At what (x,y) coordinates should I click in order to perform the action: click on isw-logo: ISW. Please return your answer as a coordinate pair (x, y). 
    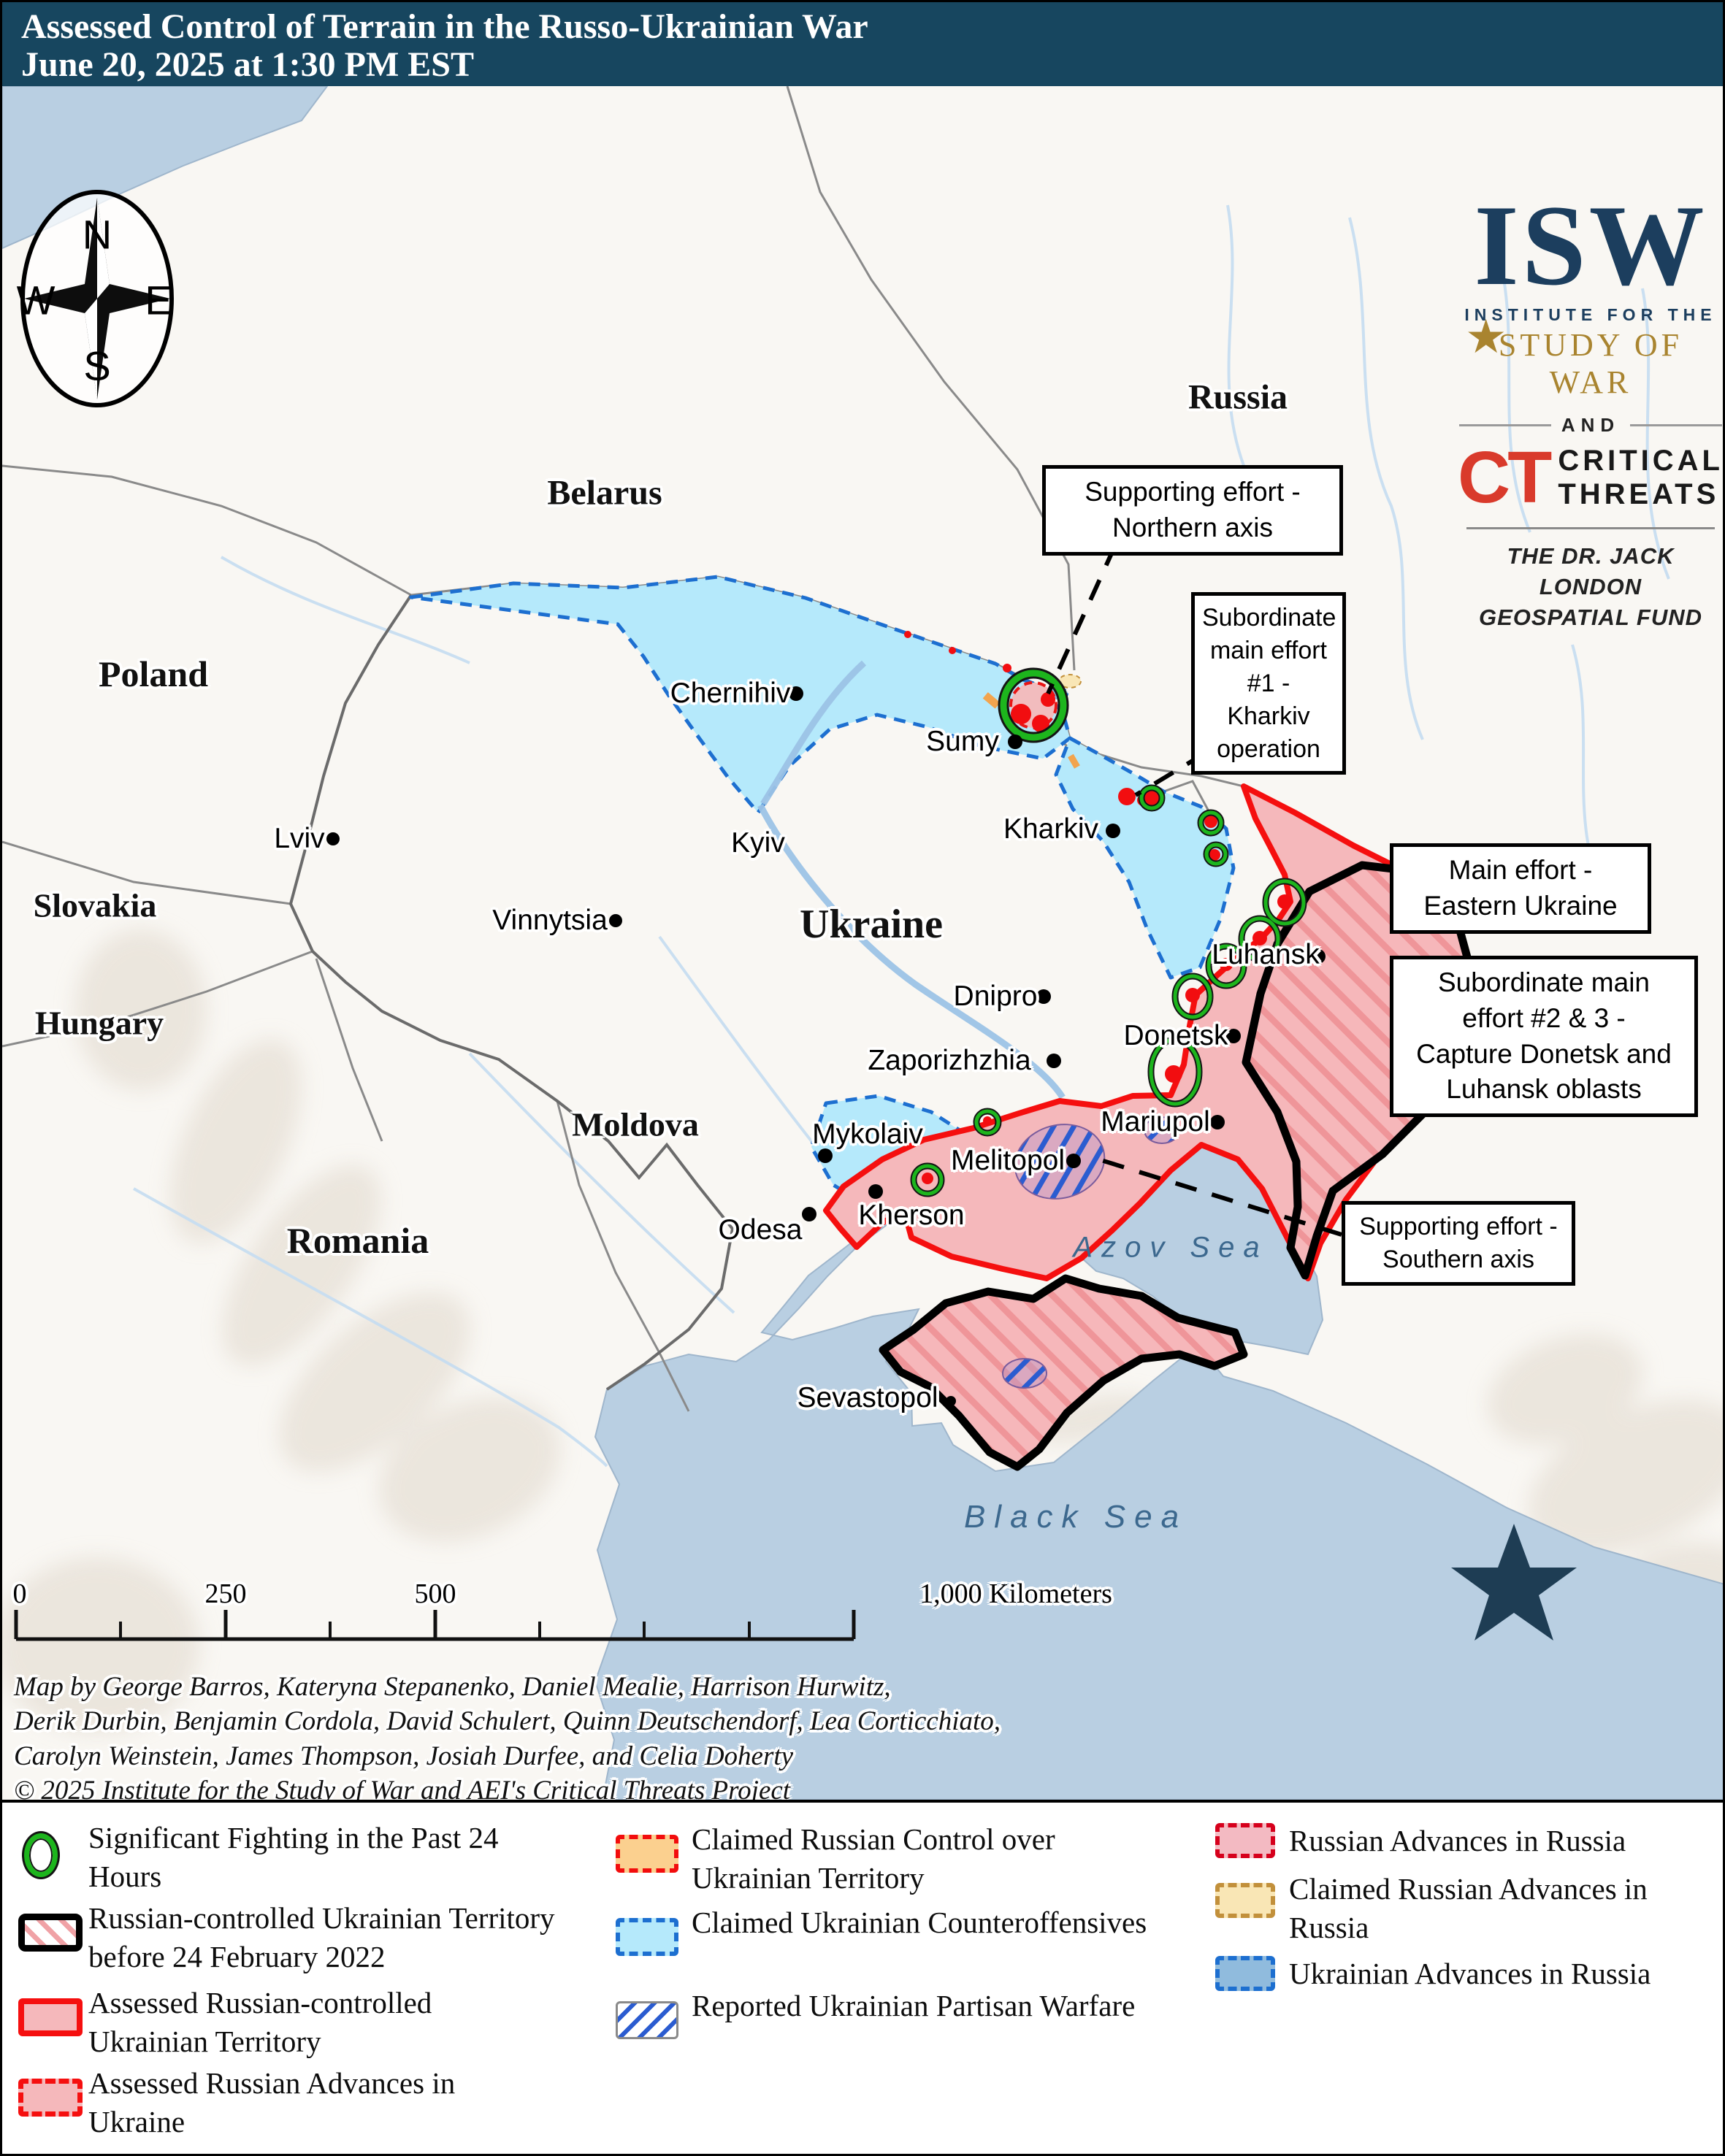
    Looking at the image, I should click on (1590, 246).